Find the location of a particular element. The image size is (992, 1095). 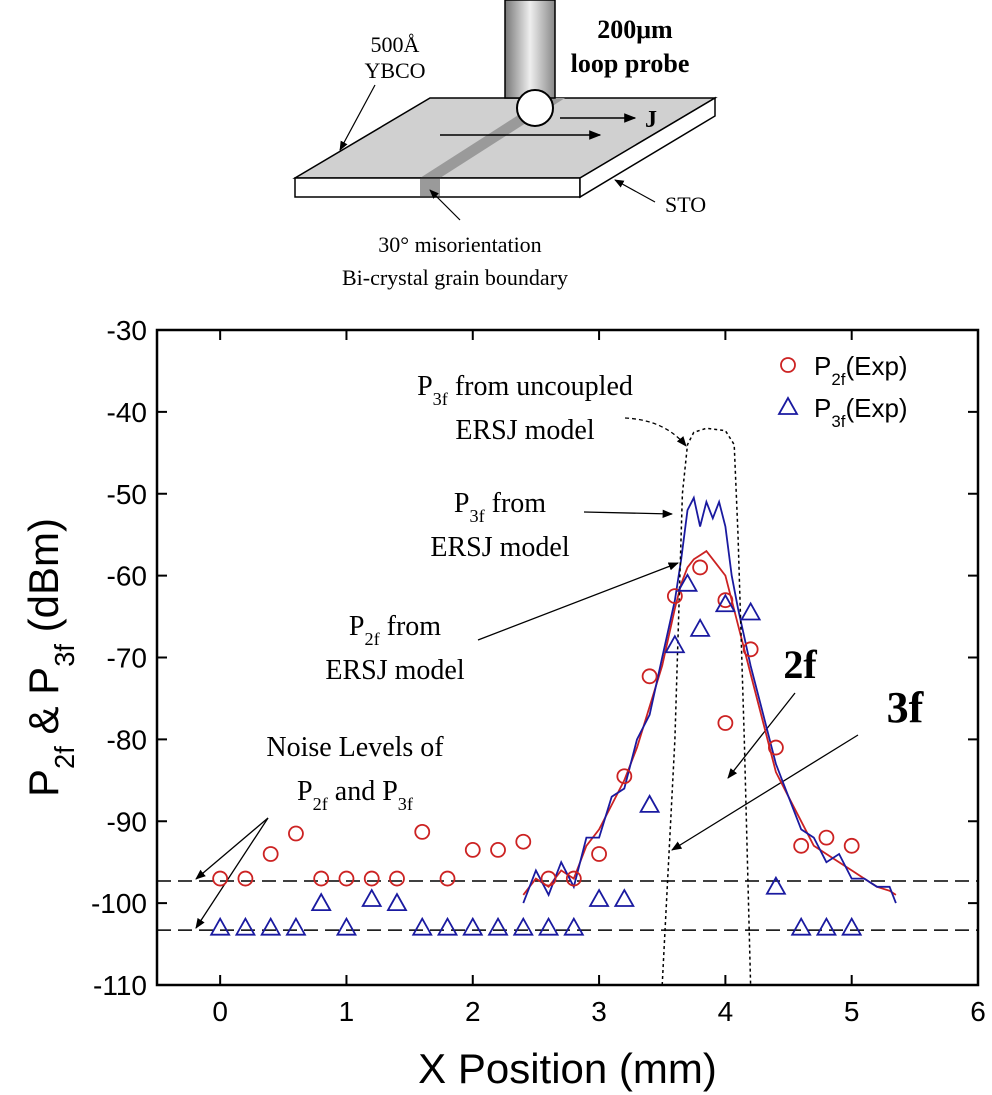

text-run: Noise Levels of is located at coordinates (355, 747).